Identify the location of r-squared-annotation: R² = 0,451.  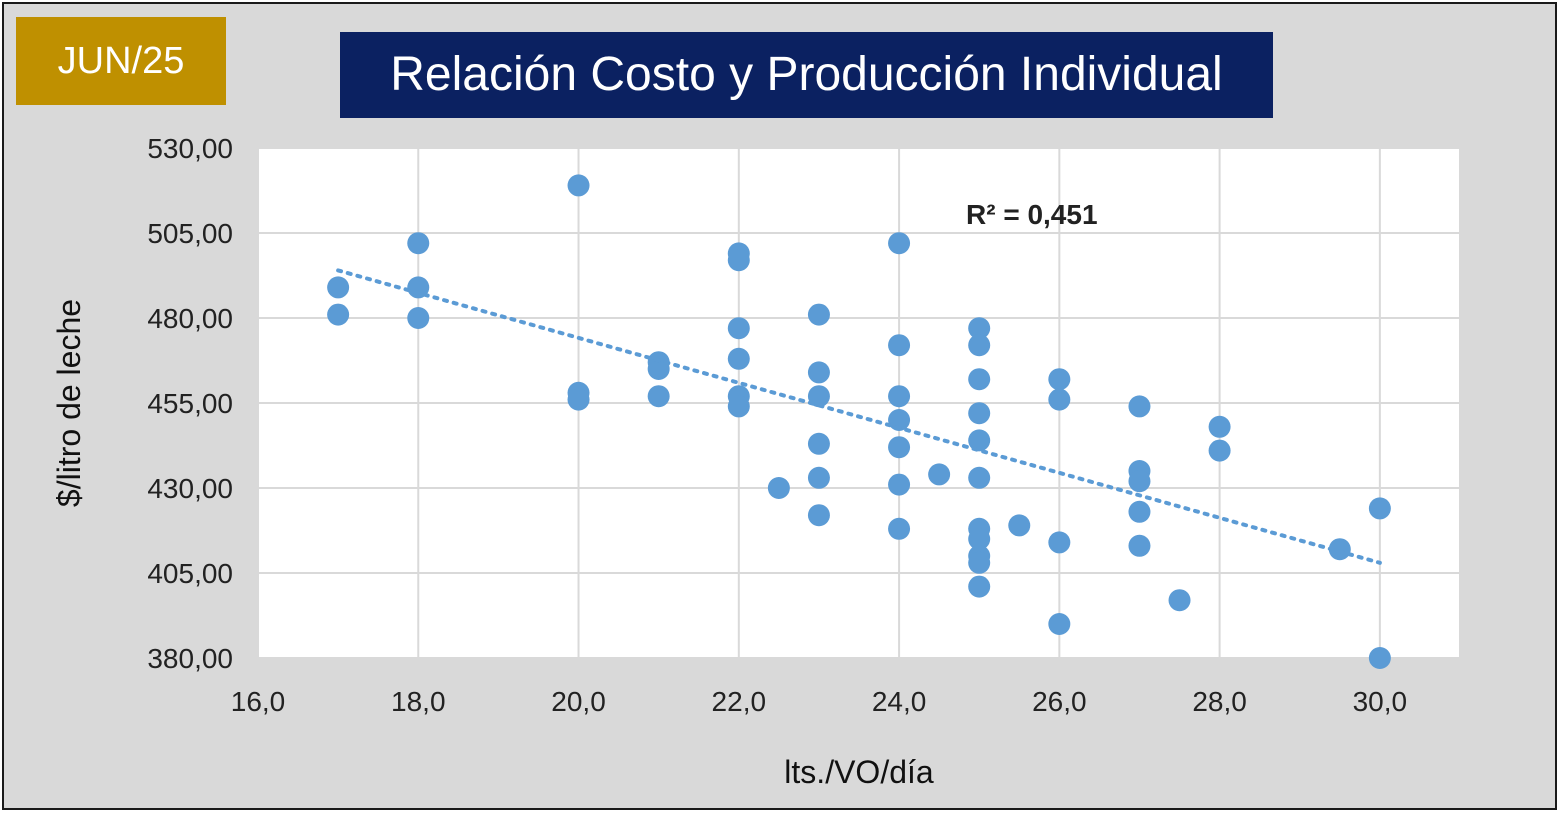
(1032, 214).